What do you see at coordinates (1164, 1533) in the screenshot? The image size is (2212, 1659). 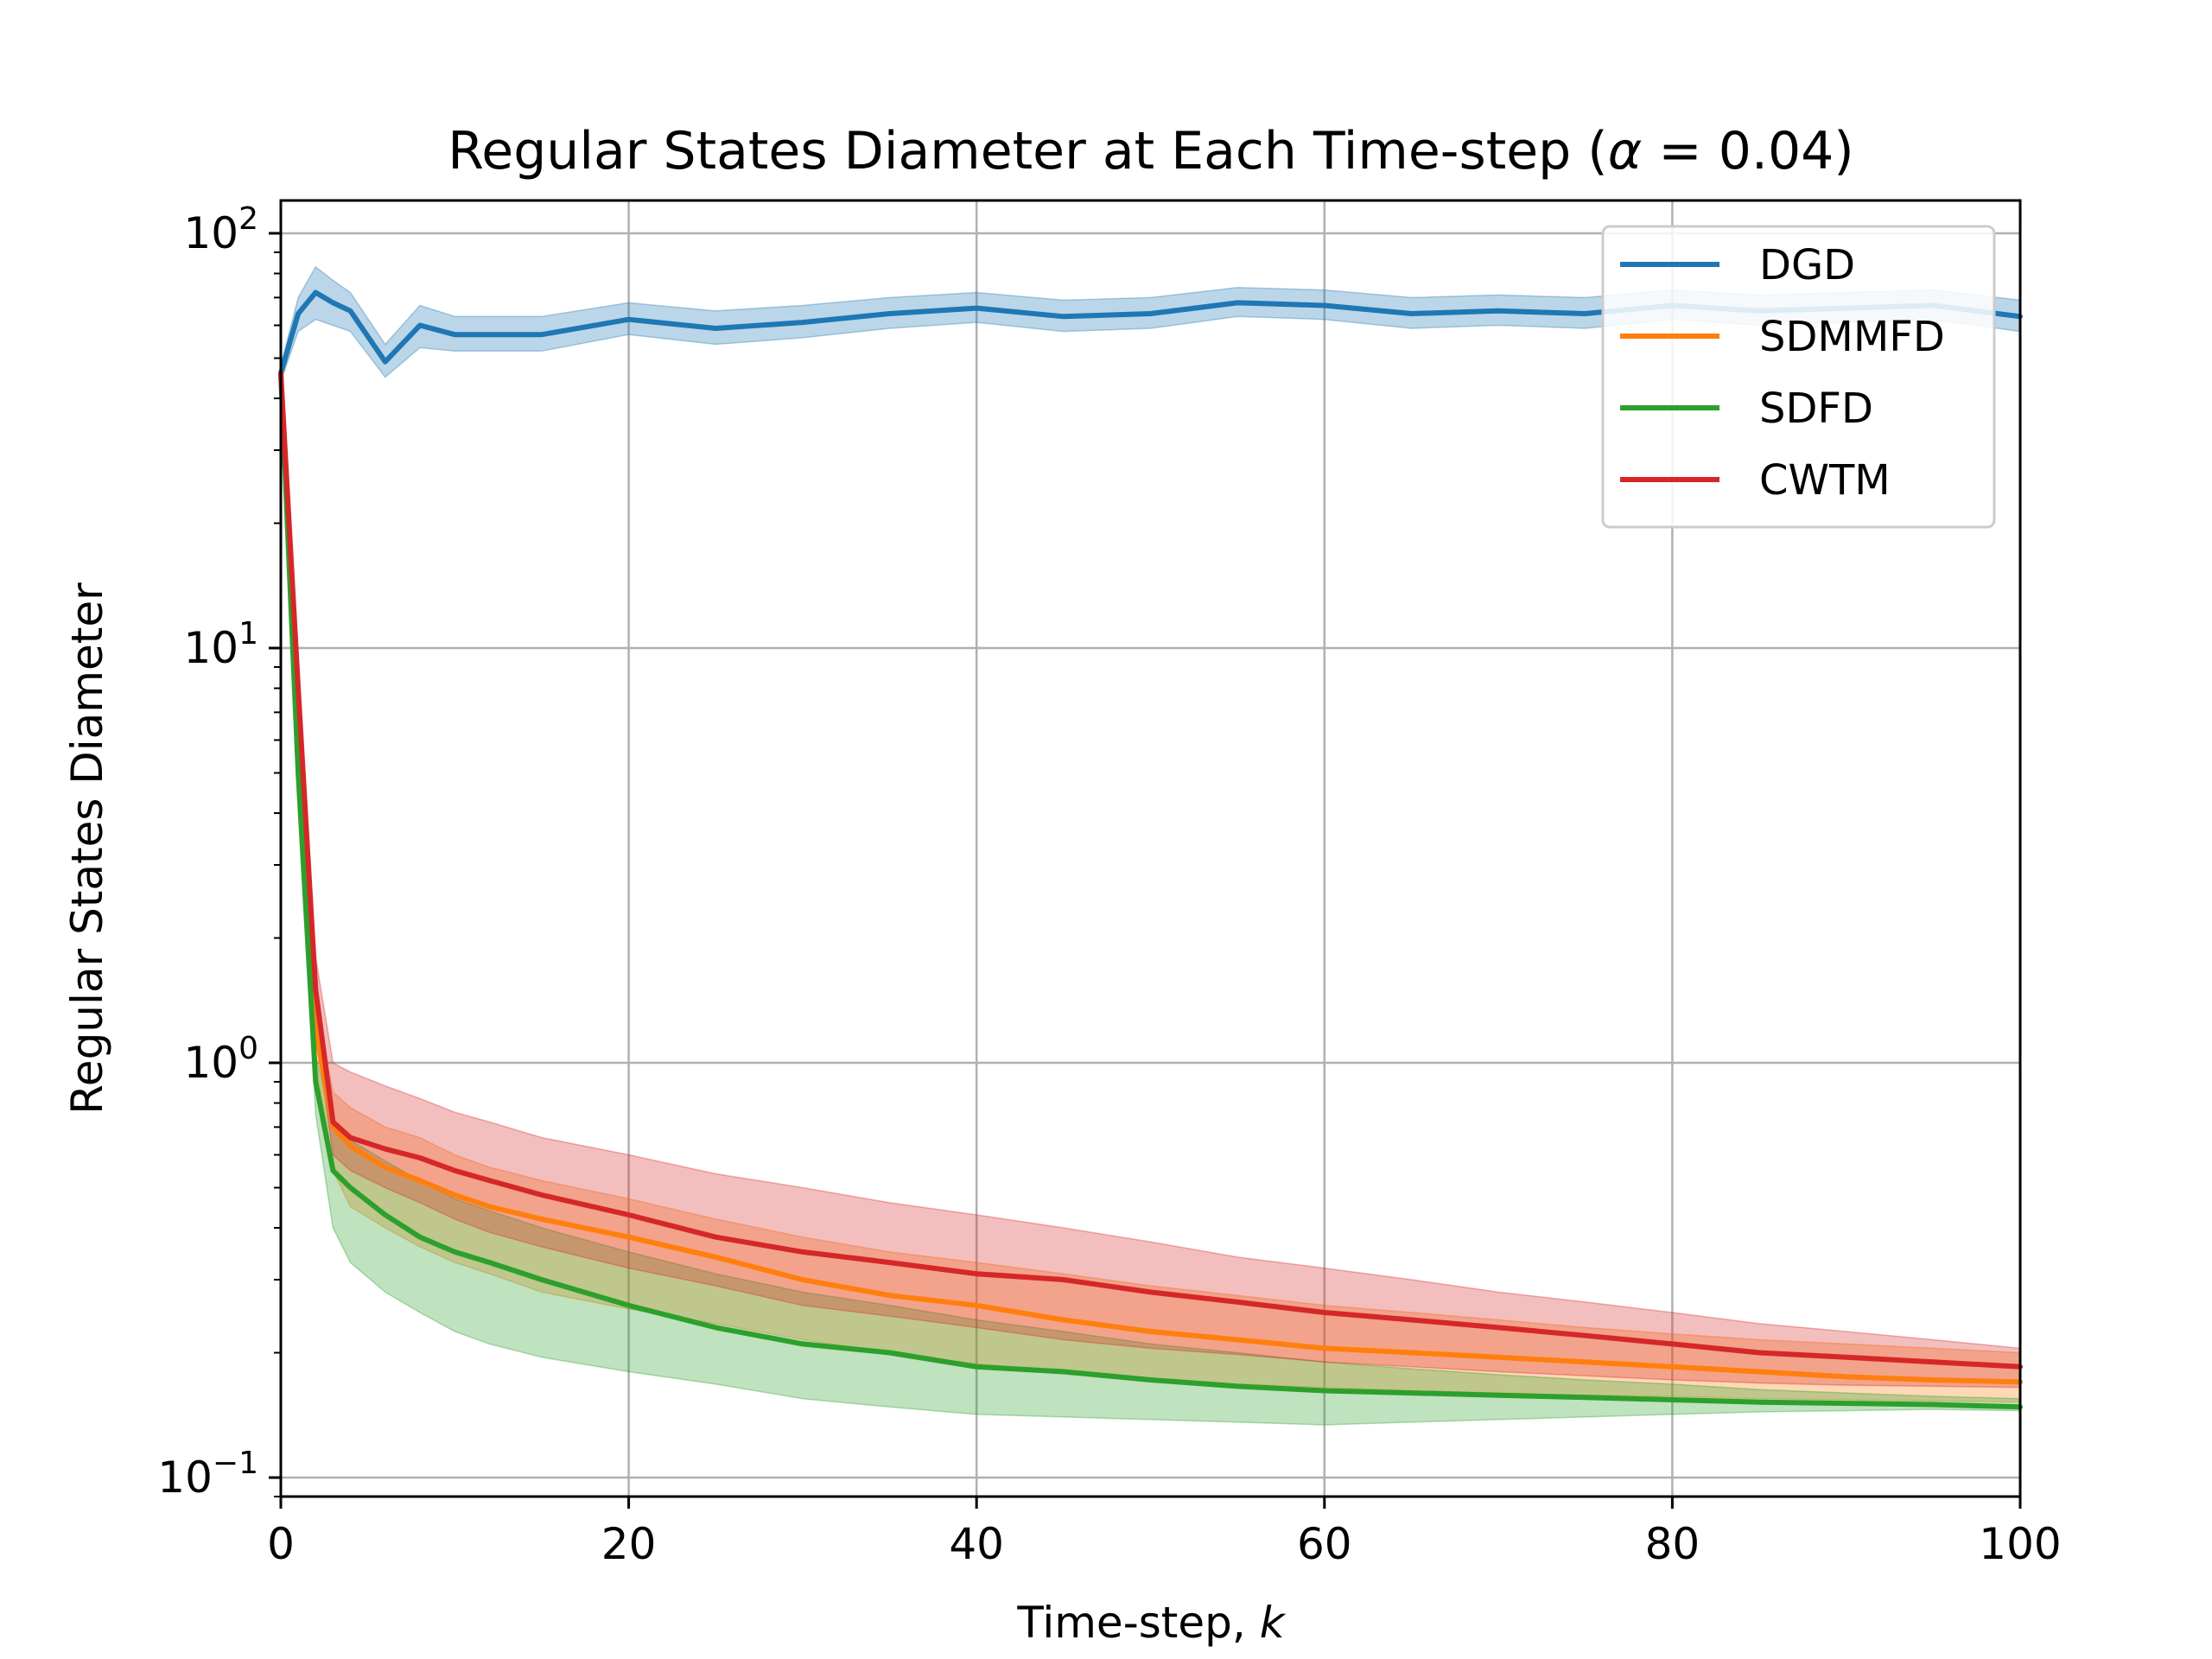 I see `x-axis-ticks: 0 20 40 60 80 100` at bounding box center [1164, 1533].